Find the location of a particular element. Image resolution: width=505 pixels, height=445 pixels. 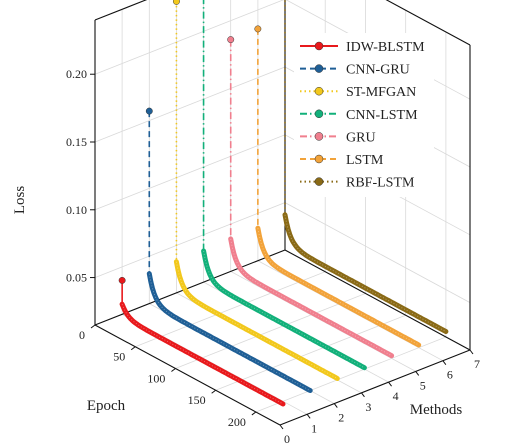

y-axis-label: Methods is located at coordinates (436, 410).